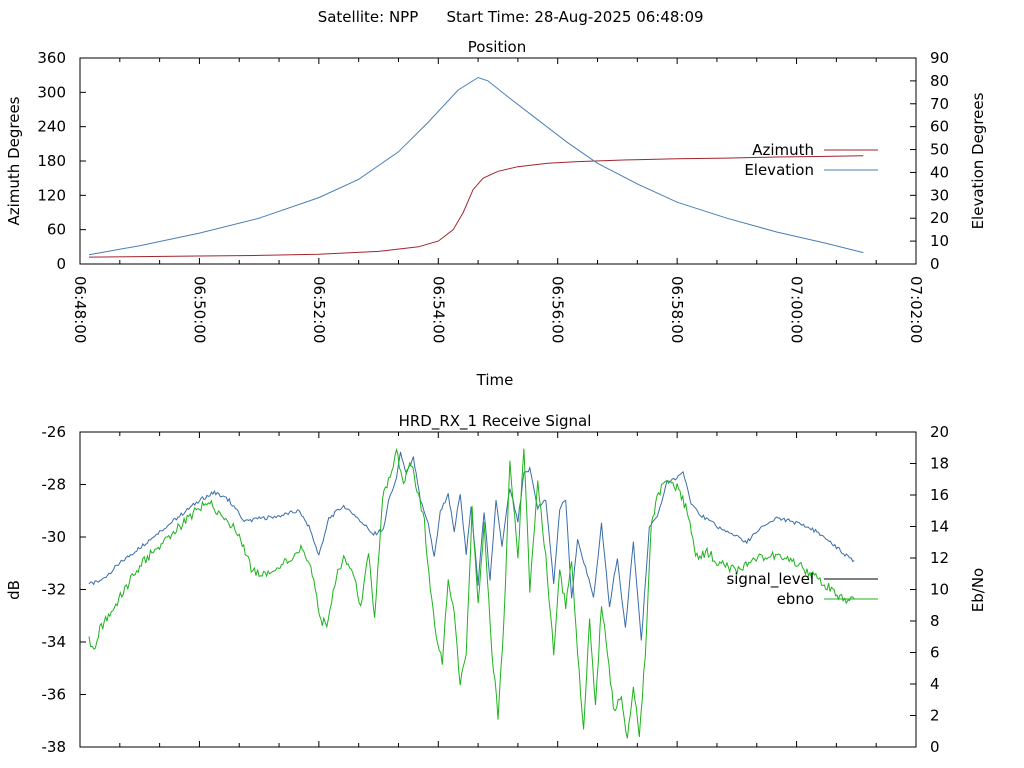 Image resolution: width=1024 pixels, height=768 pixels. What do you see at coordinates (51, 127) in the screenshot?
I see `position-ytick-label: 240` at bounding box center [51, 127].